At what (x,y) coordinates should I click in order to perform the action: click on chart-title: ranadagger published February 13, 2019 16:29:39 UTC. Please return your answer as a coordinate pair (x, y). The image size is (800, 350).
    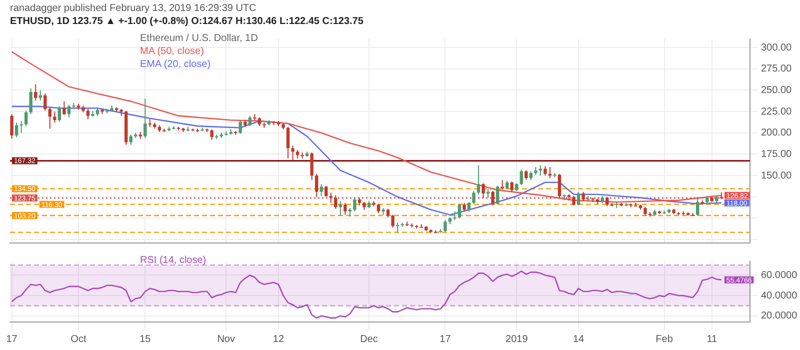
    Looking at the image, I should click on (134, 8).